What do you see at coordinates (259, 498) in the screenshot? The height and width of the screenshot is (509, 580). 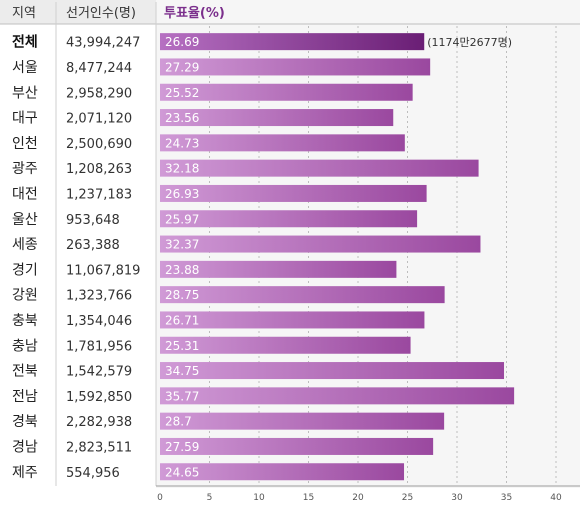 I see `x-tick-label: 10` at bounding box center [259, 498].